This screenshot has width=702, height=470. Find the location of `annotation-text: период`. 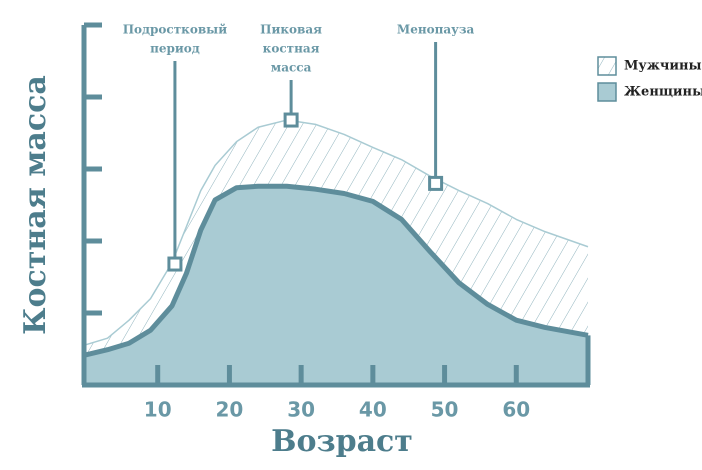

annotation-text: период is located at coordinates (175, 49).